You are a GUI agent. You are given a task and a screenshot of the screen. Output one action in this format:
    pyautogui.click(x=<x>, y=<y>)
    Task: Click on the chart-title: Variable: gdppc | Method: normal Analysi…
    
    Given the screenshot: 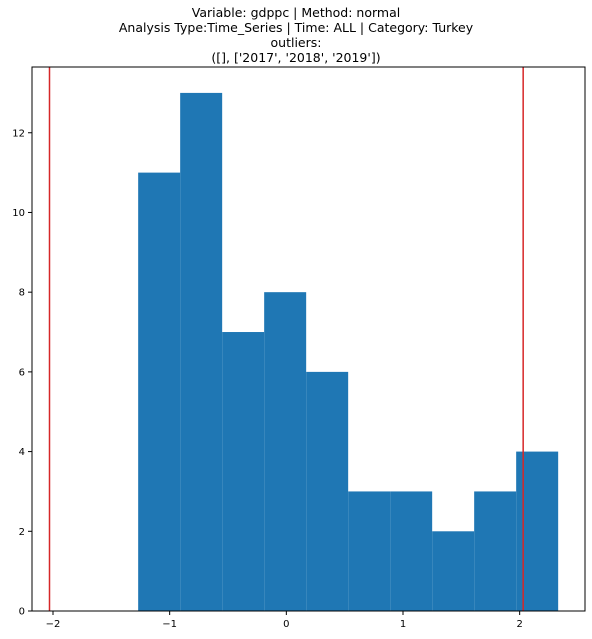 What is the action you would take?
    pyautogui.click(x=296, y=35)
    